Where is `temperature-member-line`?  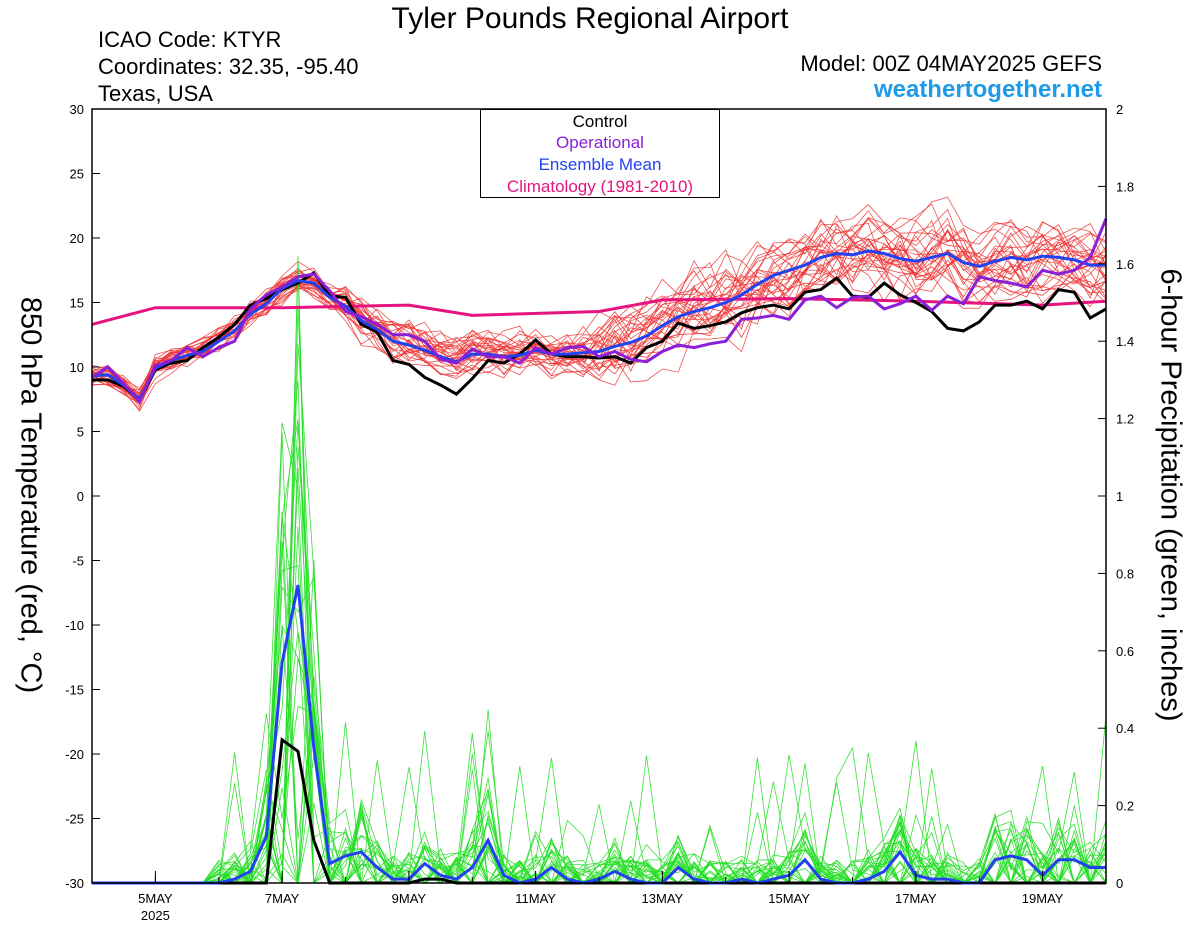 temperature-member-line is located at coordinates (599, 313).